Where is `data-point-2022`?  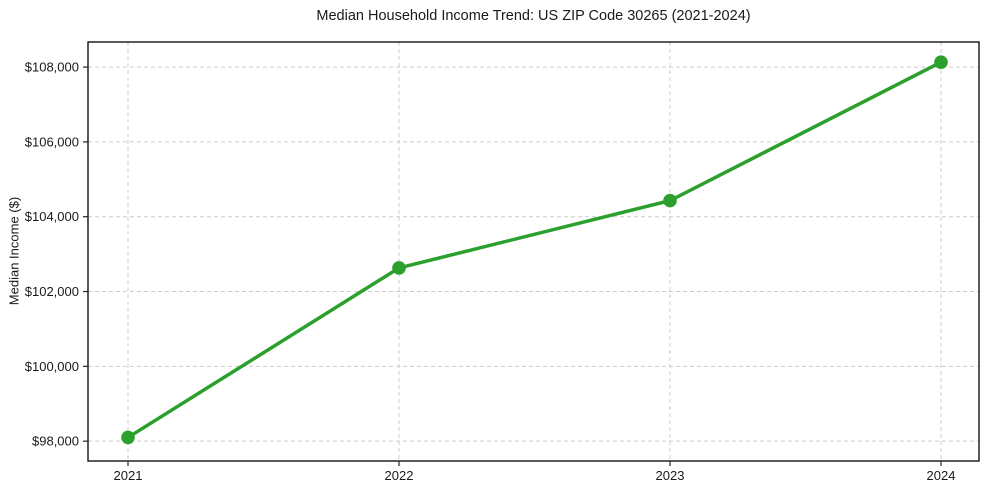 data-point-2022 is located at coordinates (399, 268).